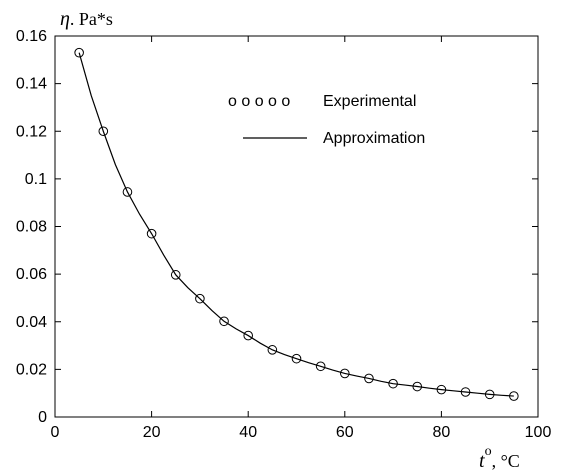  Describe the element at coordinates (259, 101) in the screenshot. I see `legend-marker-experimental: o o o o o` at that location.